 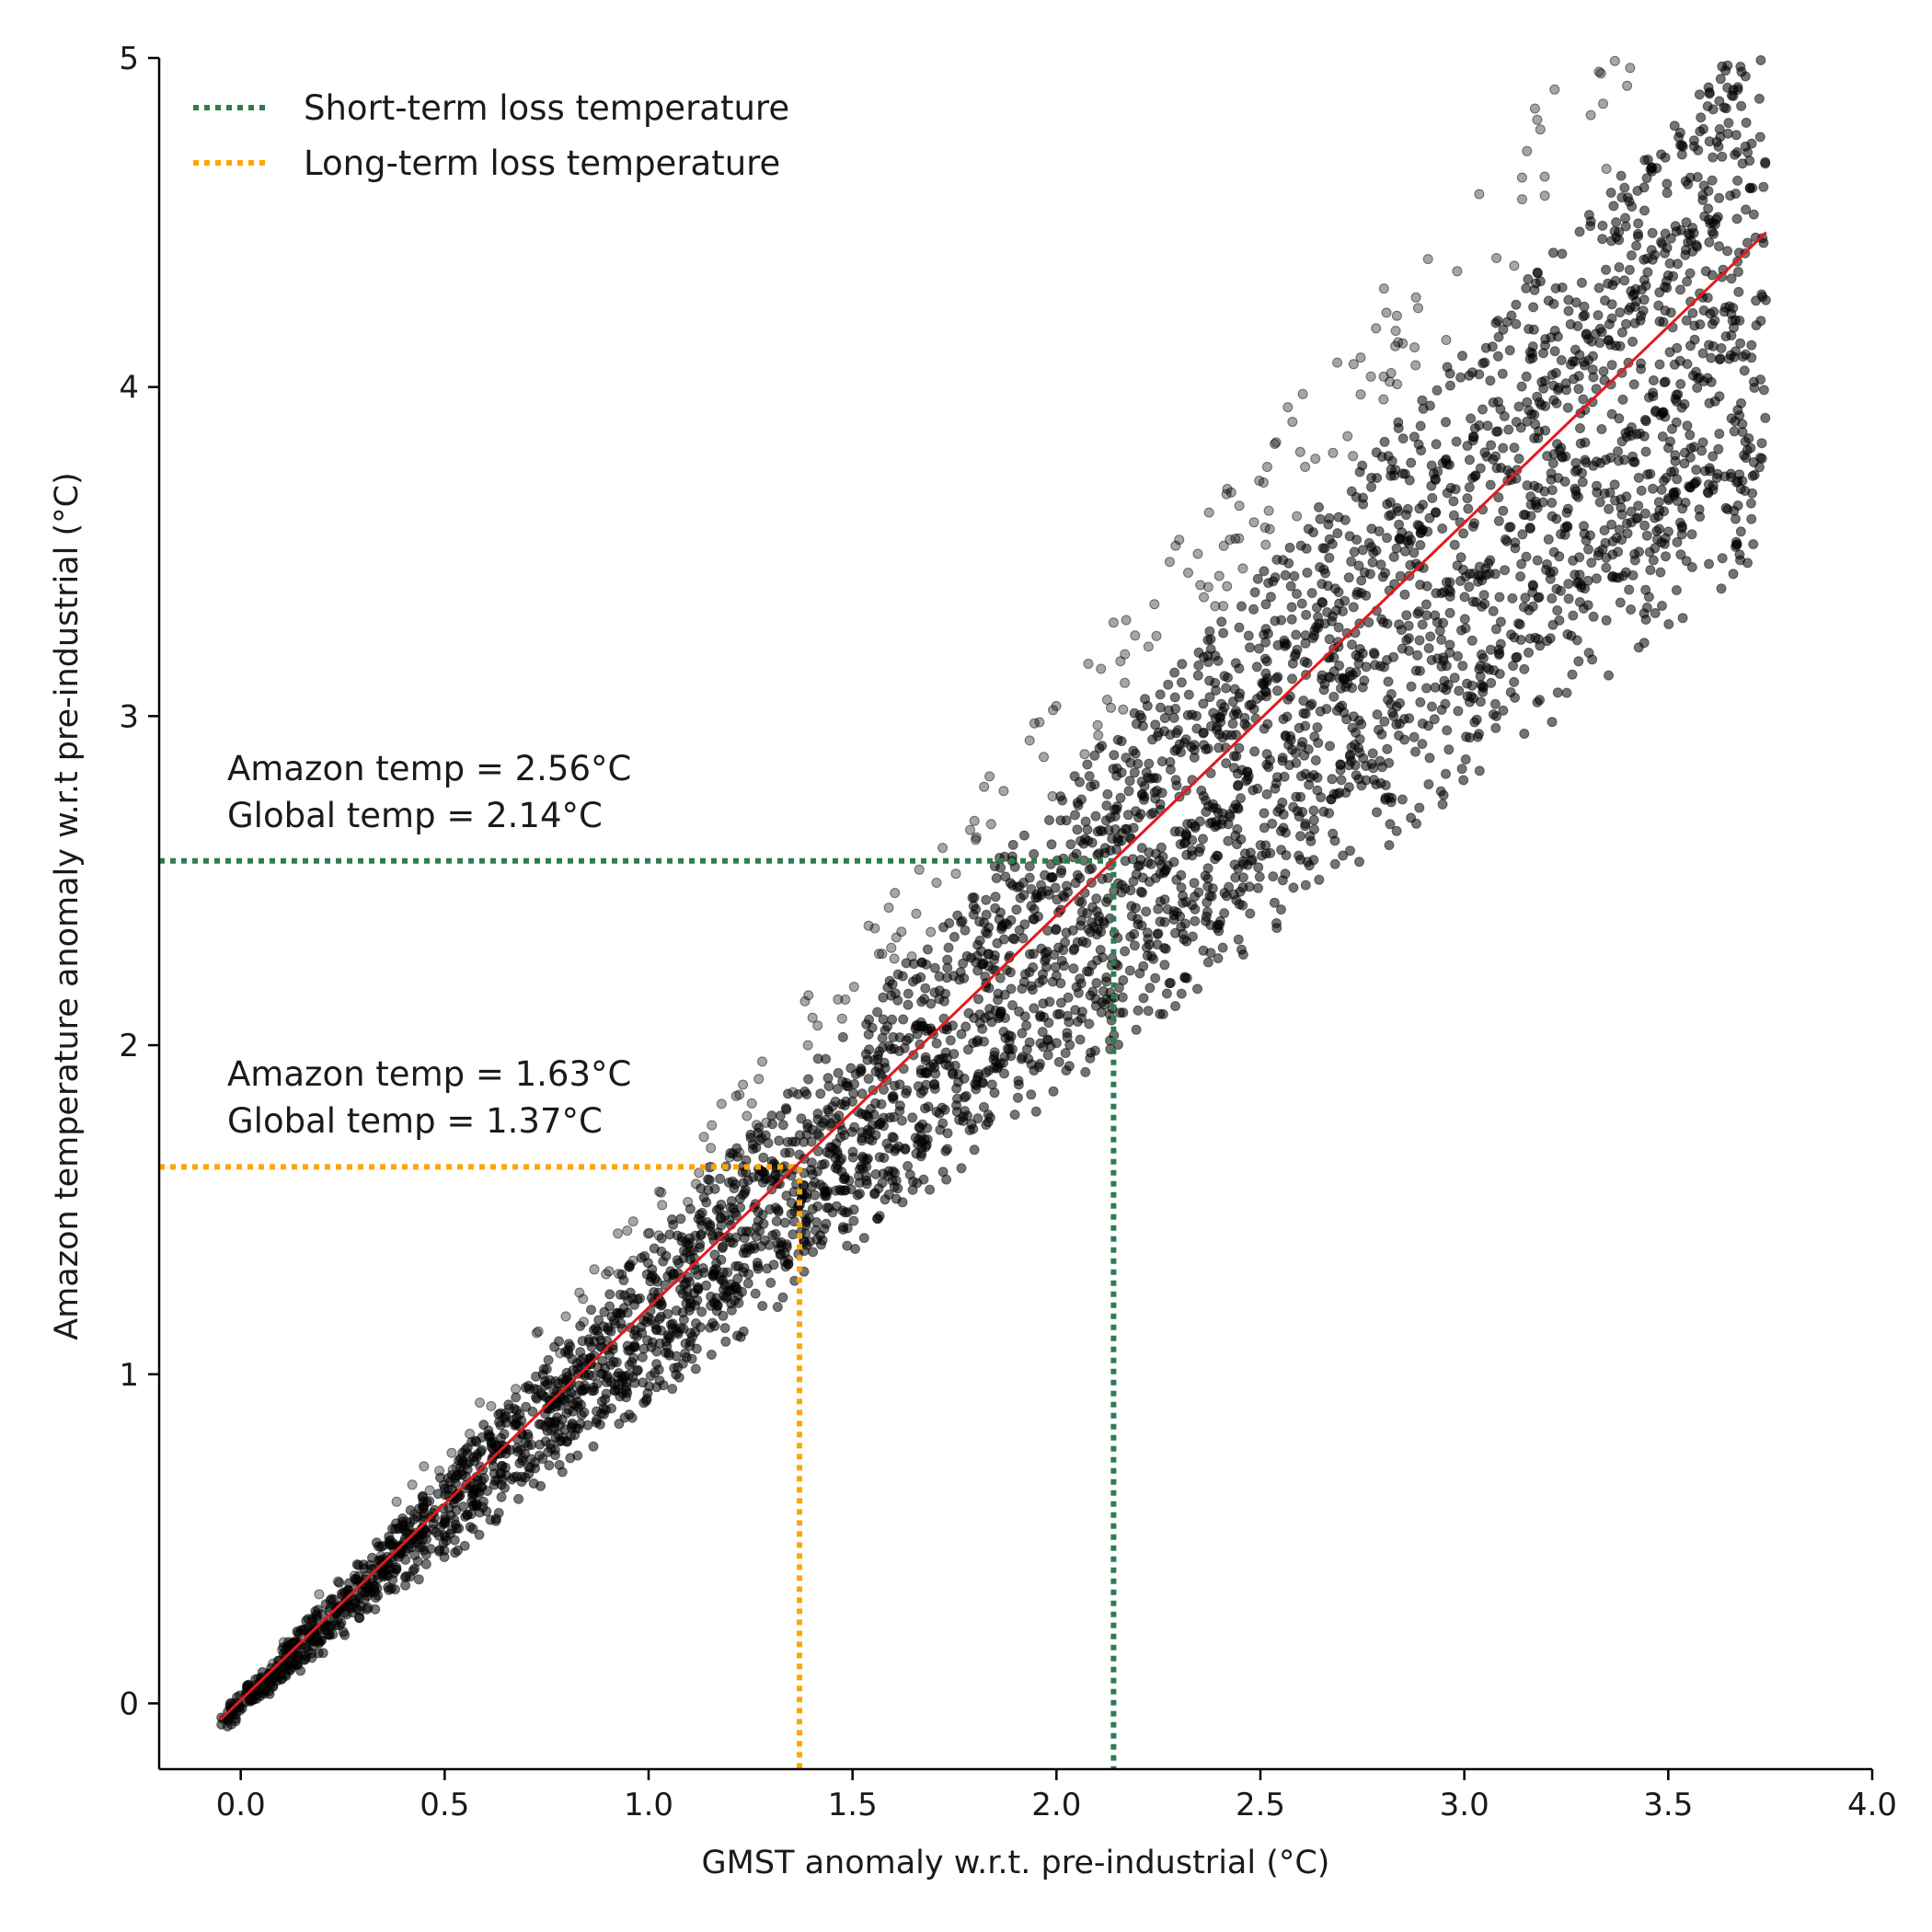 I want to click on x-tick-label: 0.5, so click(x=444, y=1805).